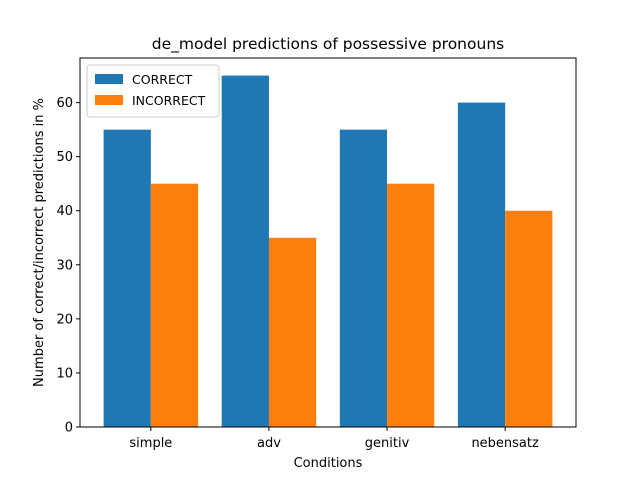  What do you see at coordinates (169, 100) in the screenshot?
I see `legend-label-incorrect: INCORRECT` at bounding box center [169, 100].